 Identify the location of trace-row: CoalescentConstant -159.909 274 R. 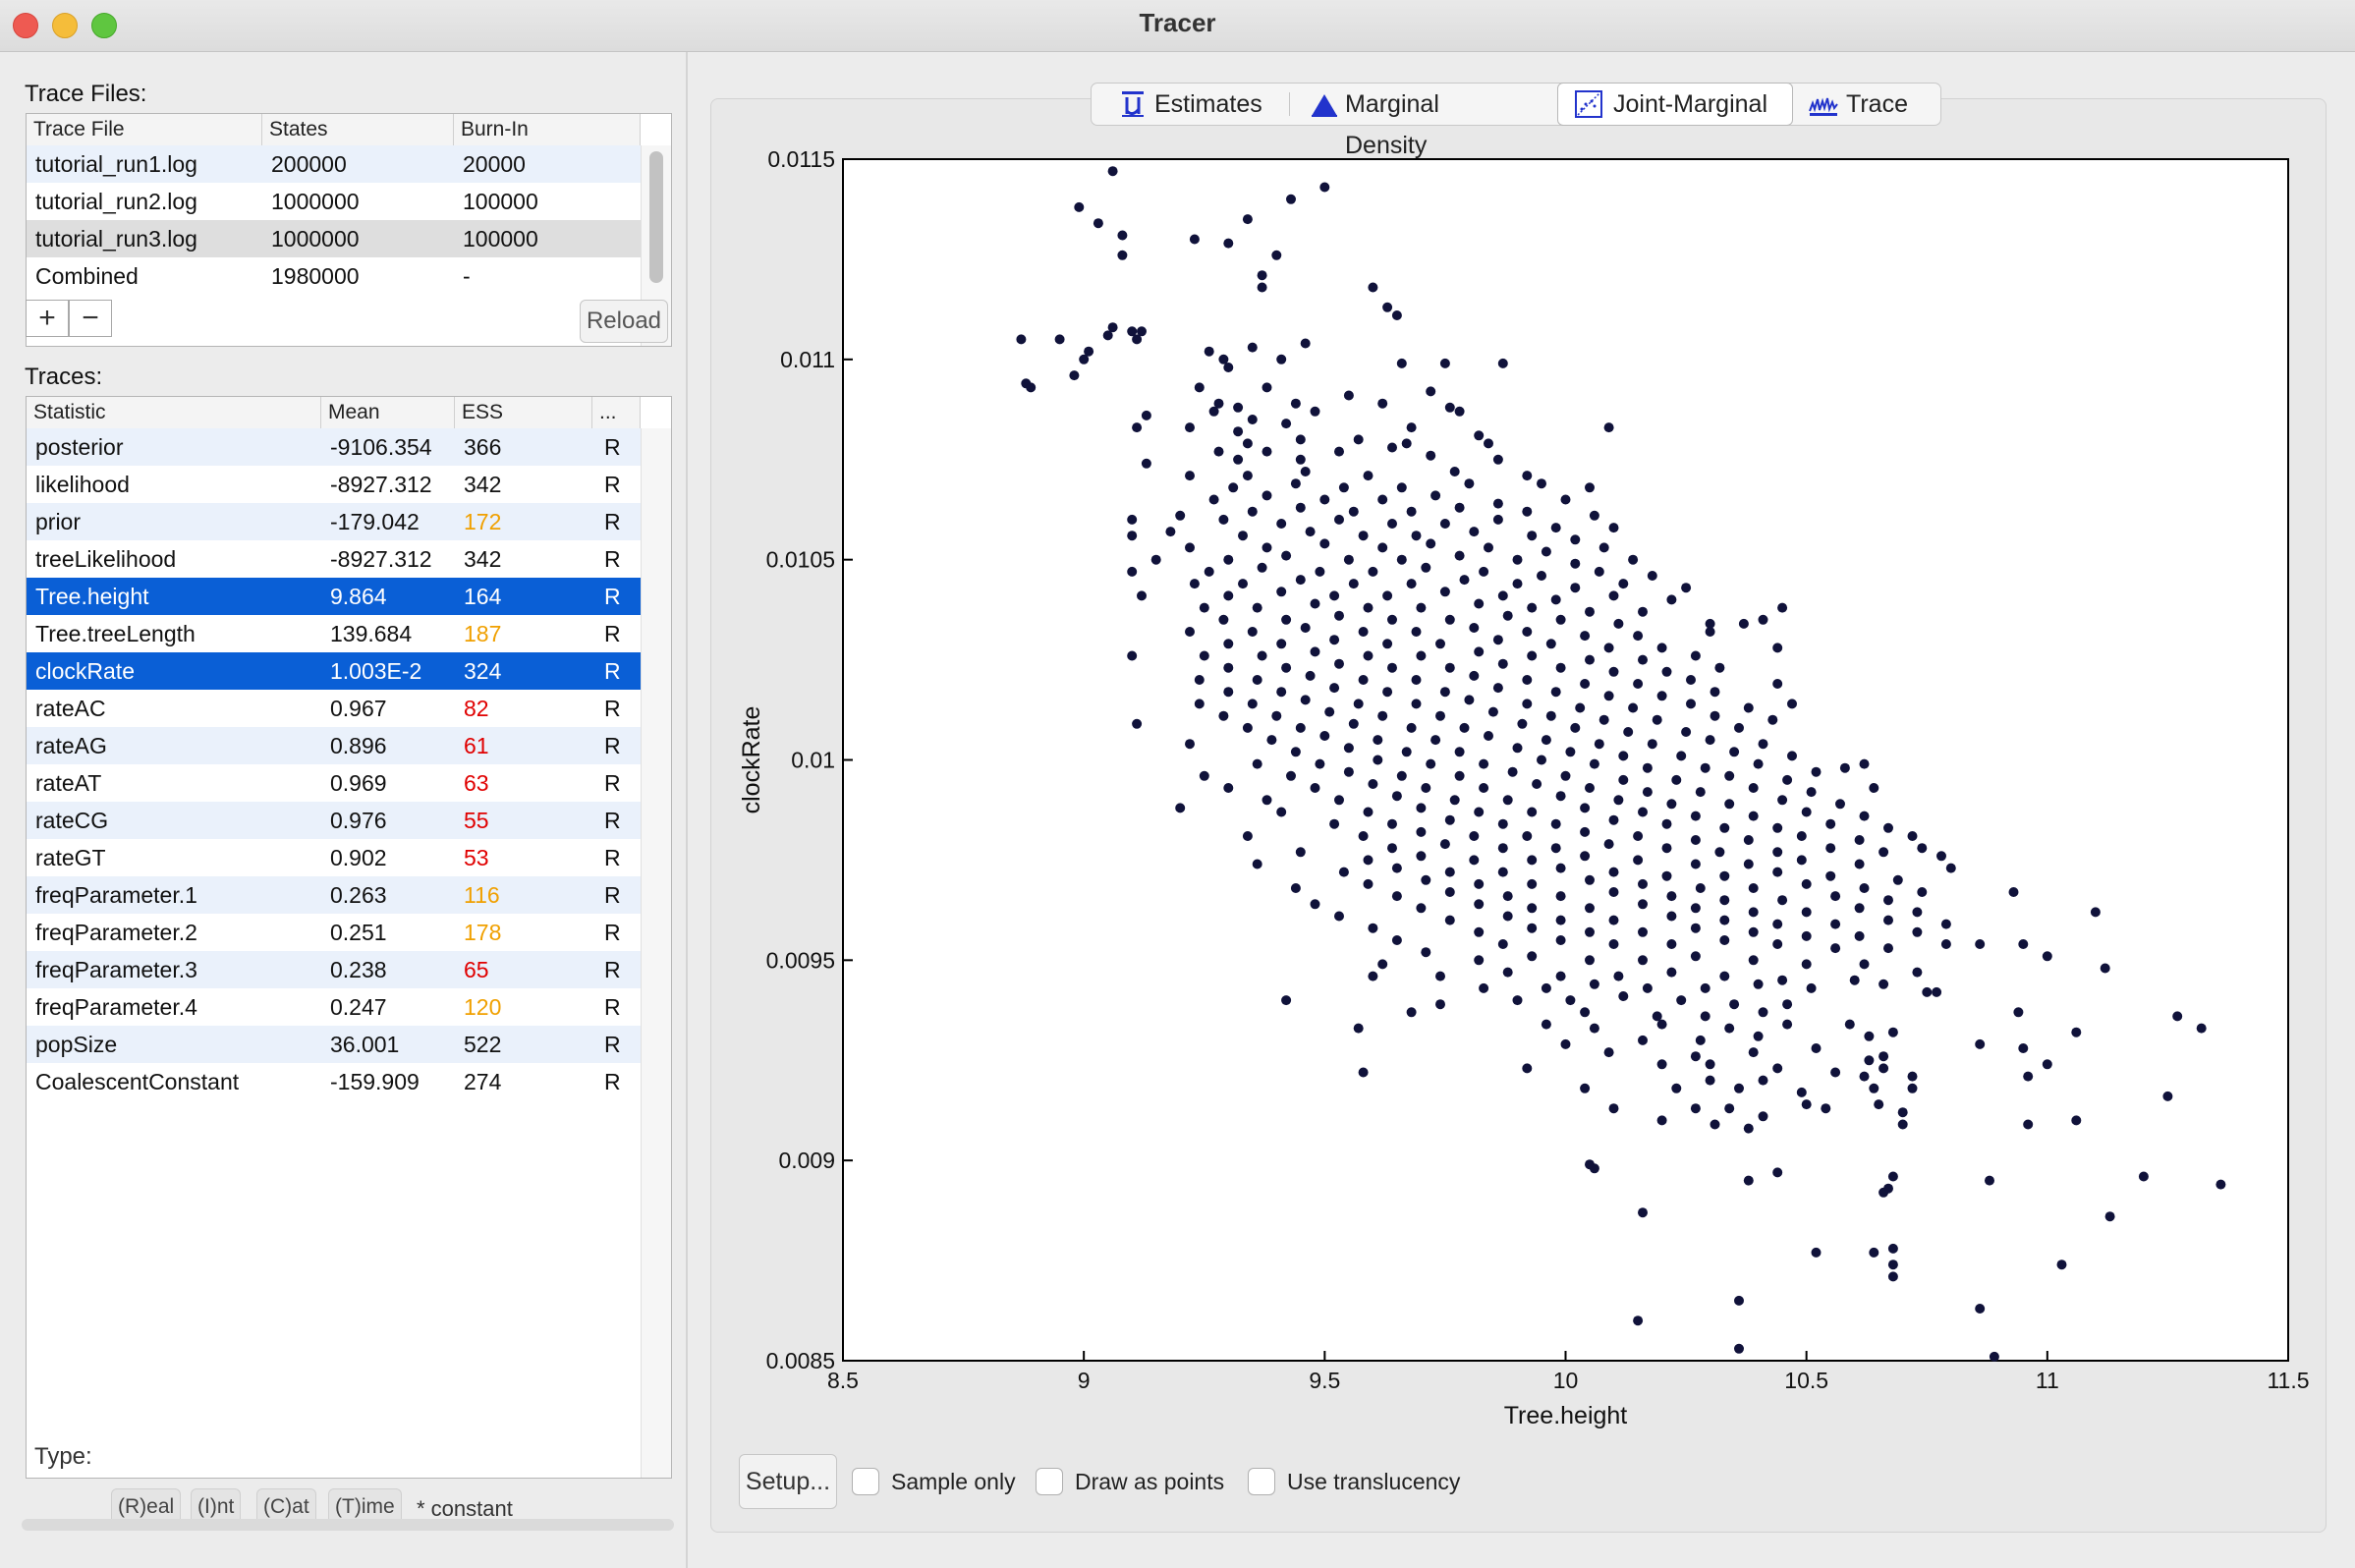
(334, 1081).